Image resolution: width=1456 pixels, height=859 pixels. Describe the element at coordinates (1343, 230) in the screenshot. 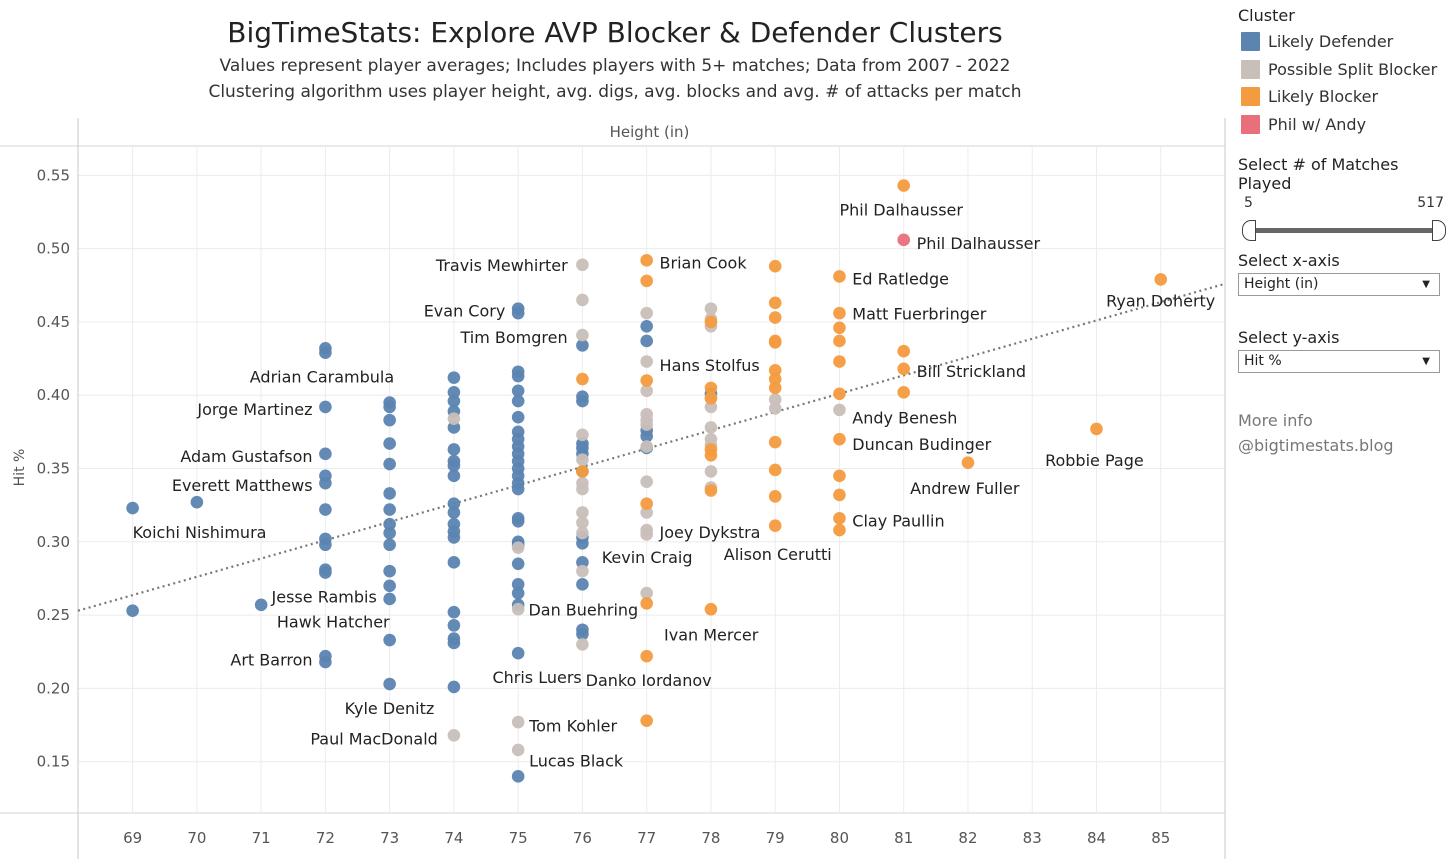

I see `slider-track` at that location.